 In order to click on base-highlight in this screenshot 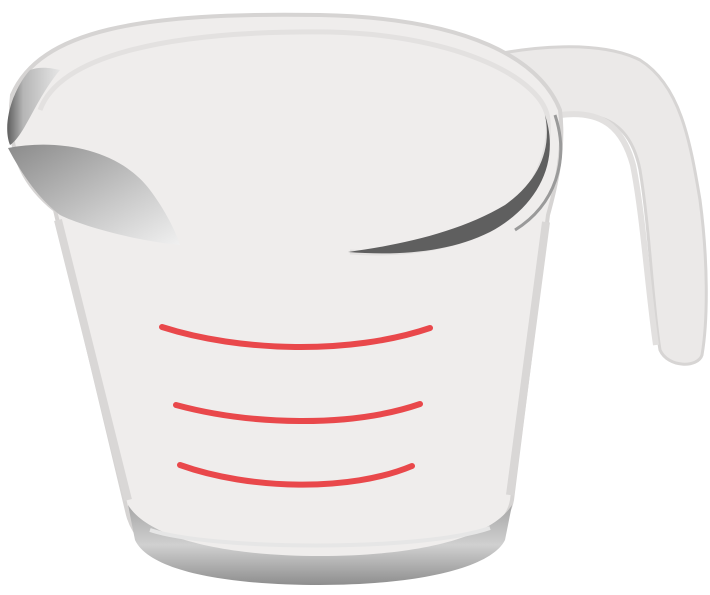, I will do `click(320, 537)`.